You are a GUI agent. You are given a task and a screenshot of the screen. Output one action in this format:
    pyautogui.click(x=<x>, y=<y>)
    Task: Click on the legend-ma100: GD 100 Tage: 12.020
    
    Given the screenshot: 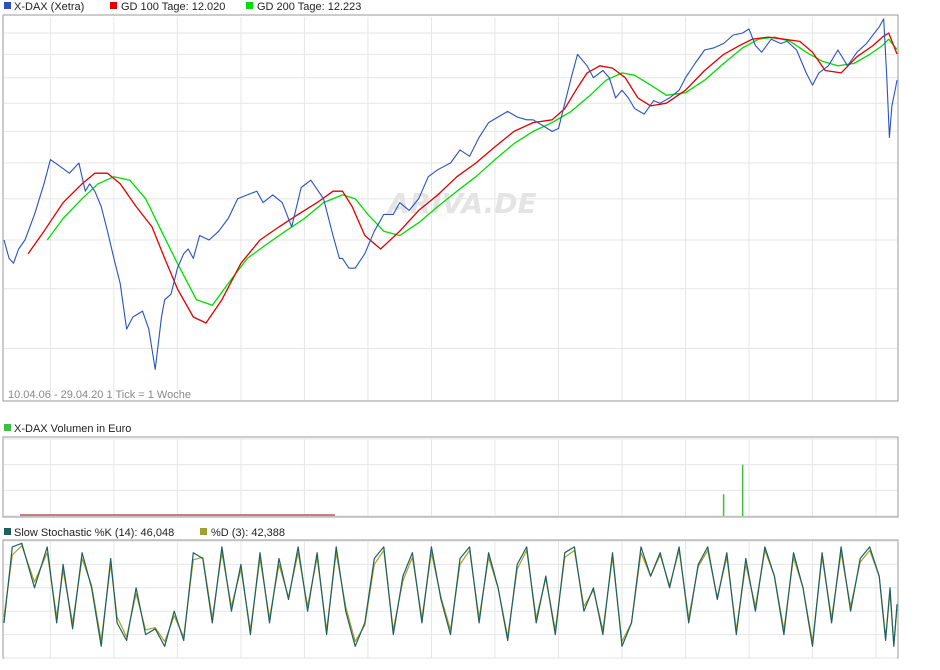 What is the action you would take?
    pyautogui.click(x=173, y=7)
    